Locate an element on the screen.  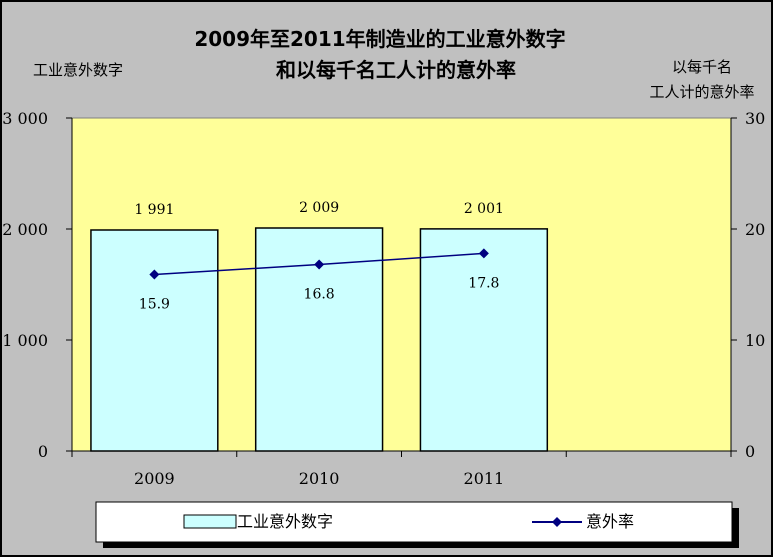
rate-data-label: 16.8 is located at coordinates (319, 295).